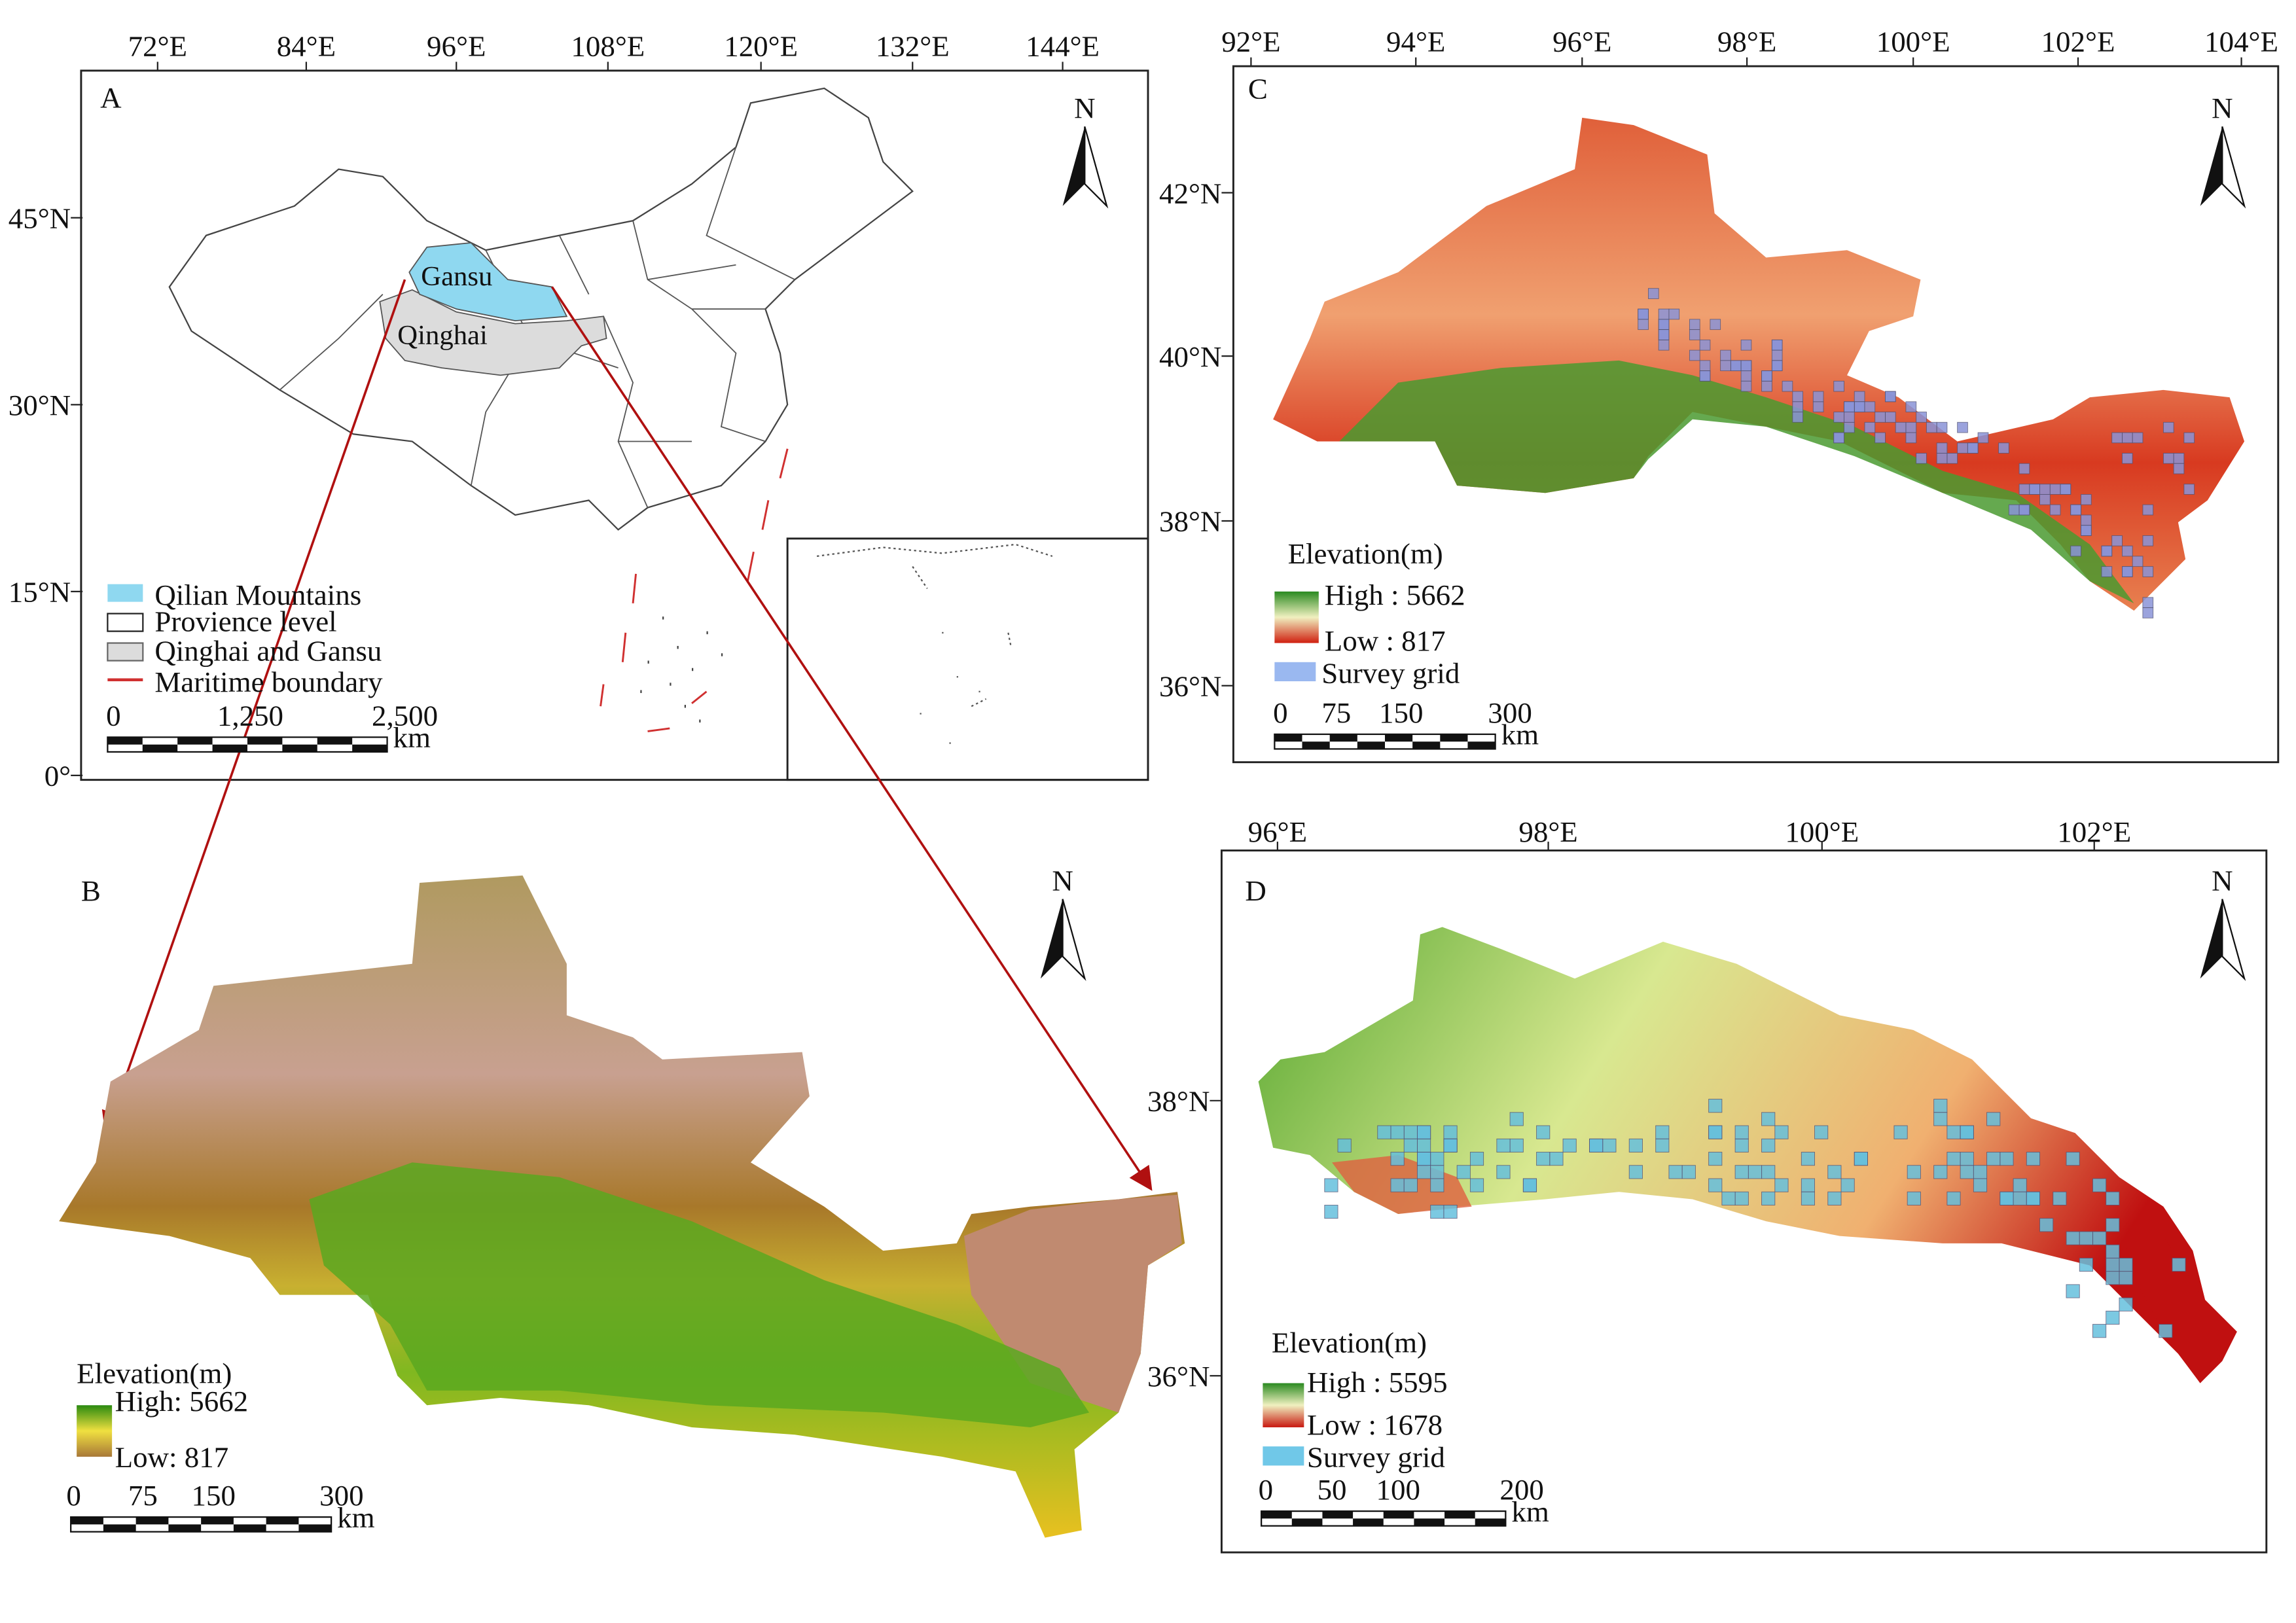 This screenshot has width=2296, height=1623. I want to click on x-tick-label: 132°E, so click(913, 46).